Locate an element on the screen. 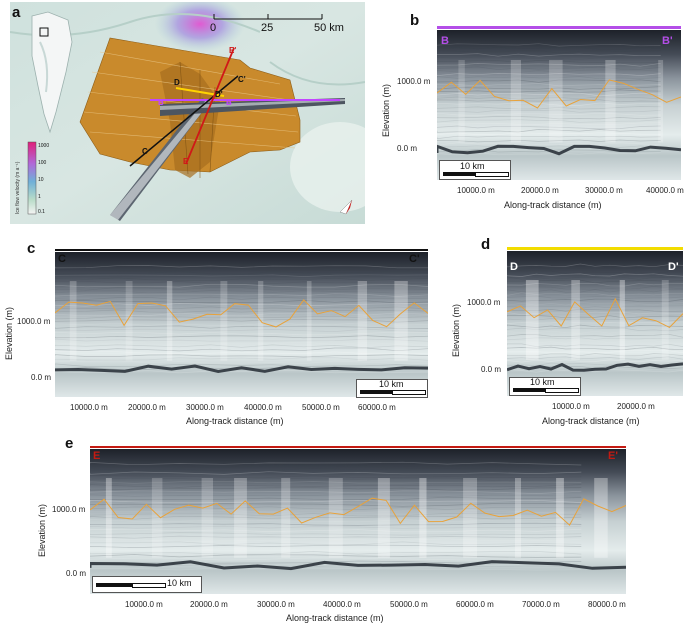 The height and width of the screenshot is (623, 685). panel-b-x-tick-40000: 40000.0 m is located at coordinates (665, 190).